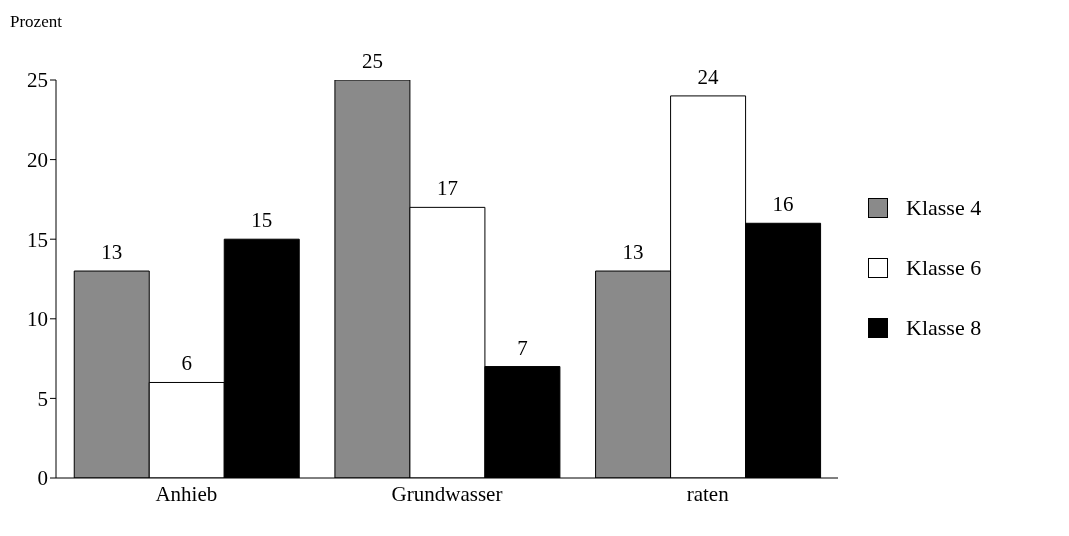  I want to click on data-label: 16, so click(783, 204).